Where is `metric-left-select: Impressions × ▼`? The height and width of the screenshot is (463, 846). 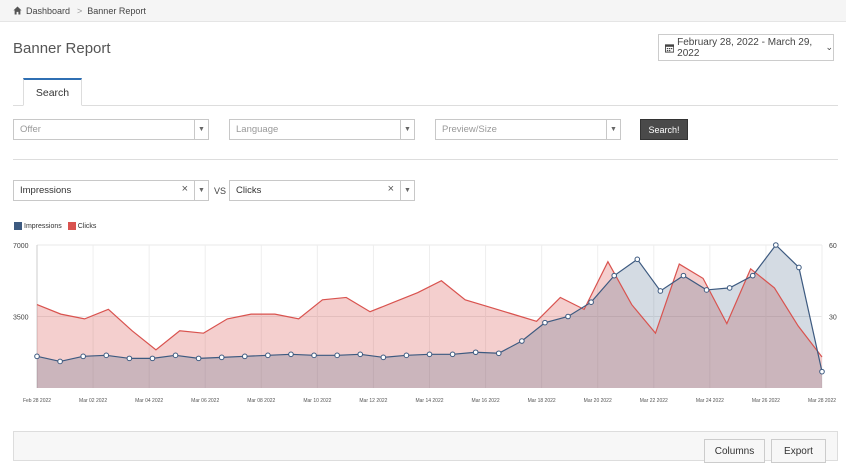
metric-left-select: Impressions × ▼ is located at coordinates (111, 190).